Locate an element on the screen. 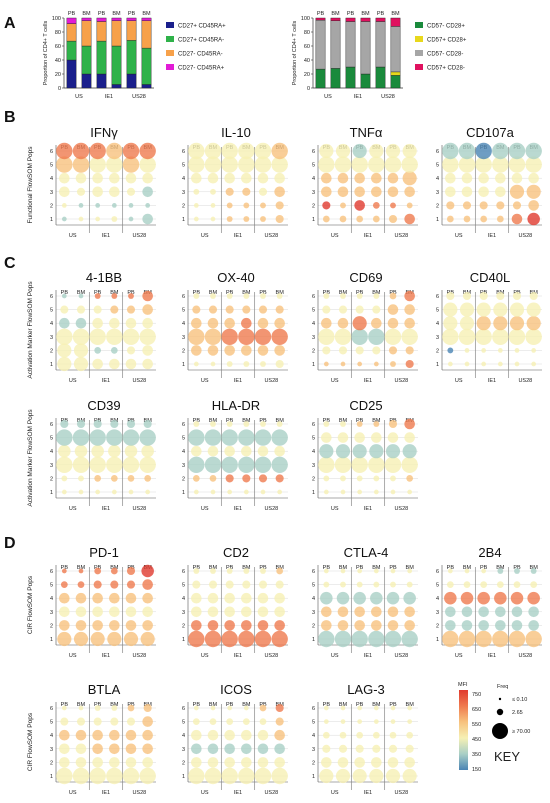 The image size is (550, 803). y-tick-label: 5 is located at coordinates (51, 723).